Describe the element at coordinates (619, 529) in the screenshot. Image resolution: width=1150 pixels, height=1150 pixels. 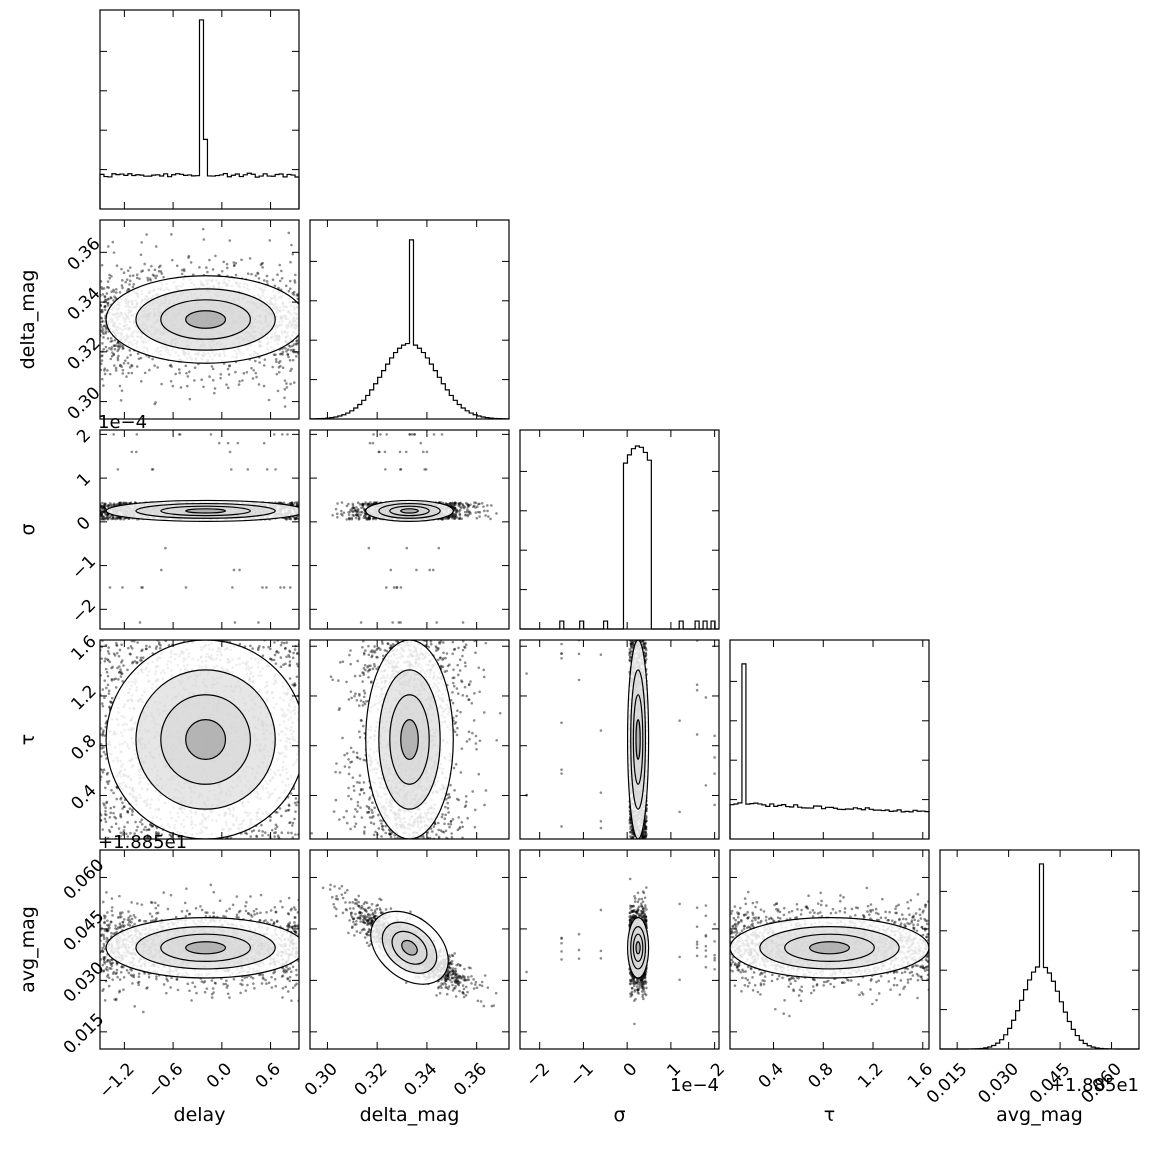
I see `panel-sigma-sigma` at that location.